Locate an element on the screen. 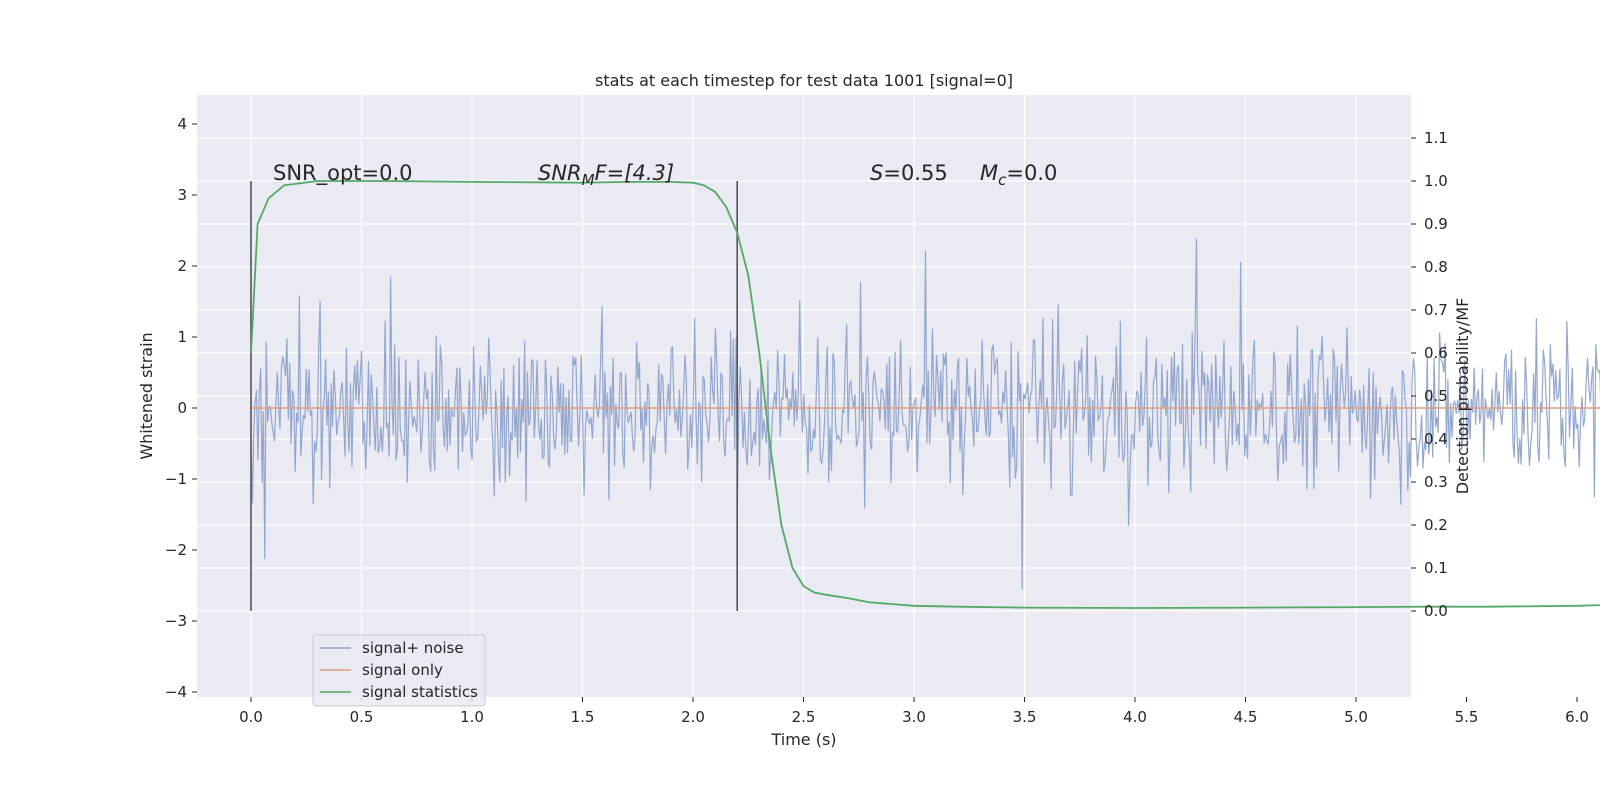 The image size is (1600, 800). annotation-snr-opt: SNR_opt=0.0 is located at coordinates (343, 173).